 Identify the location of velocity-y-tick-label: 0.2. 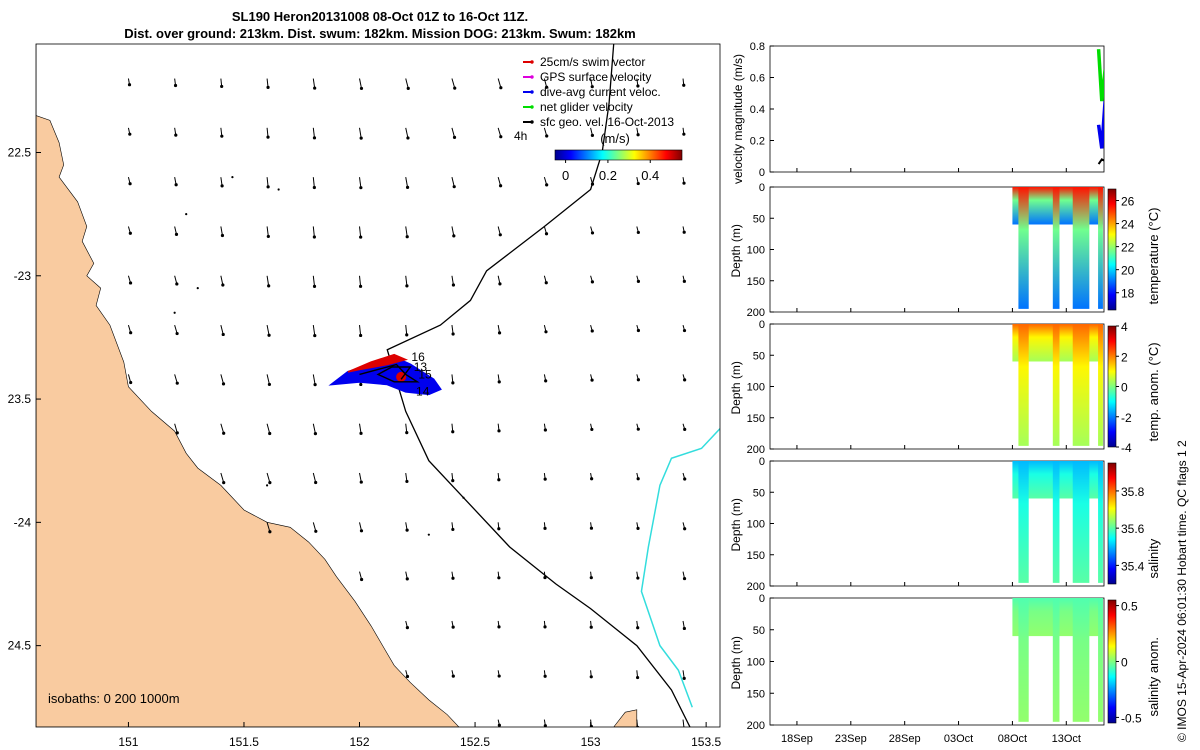
(757, 142).